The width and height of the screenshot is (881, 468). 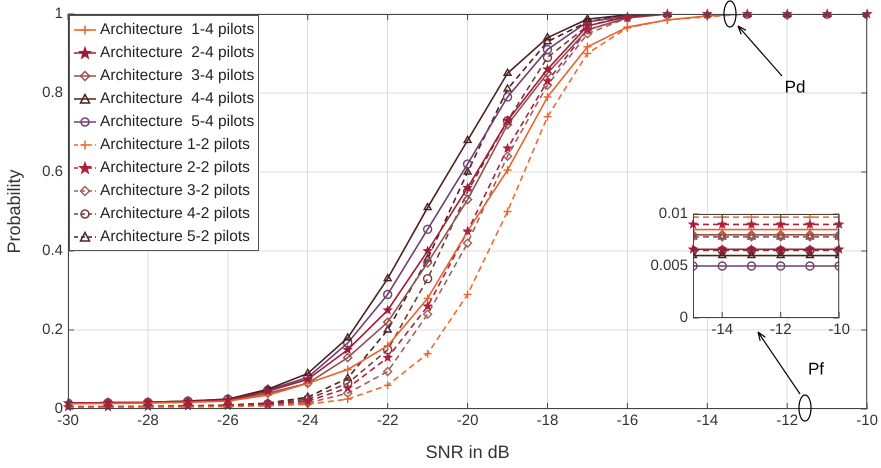 What do you see at coordinates (227, 421) in the screenshot?
I see `x-tick-label: -26` at bounding box center [227, 421].